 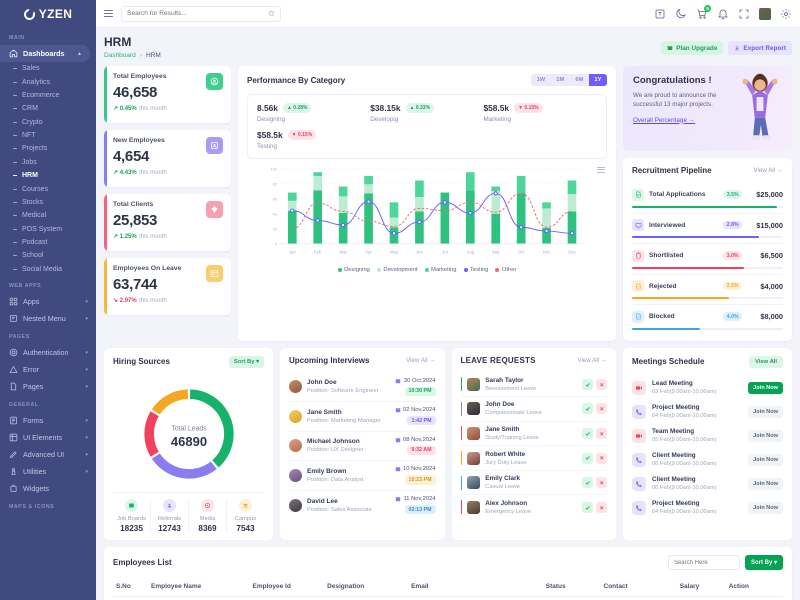 I want to click on sidebar-subitem-medical: Medical, so click(x=48, y=215).